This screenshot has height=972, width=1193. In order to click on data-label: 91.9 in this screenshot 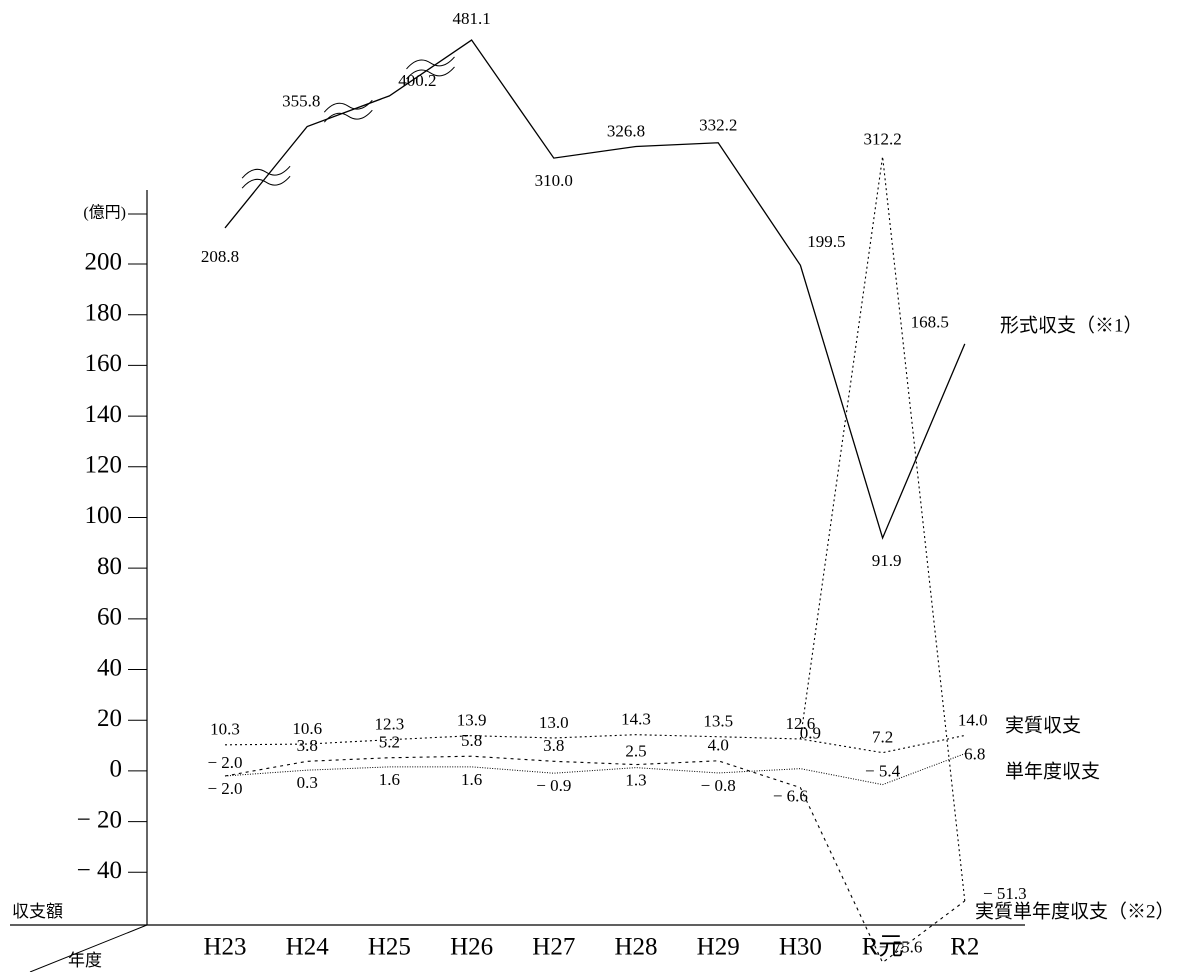, I will do `click(887, 560)`.